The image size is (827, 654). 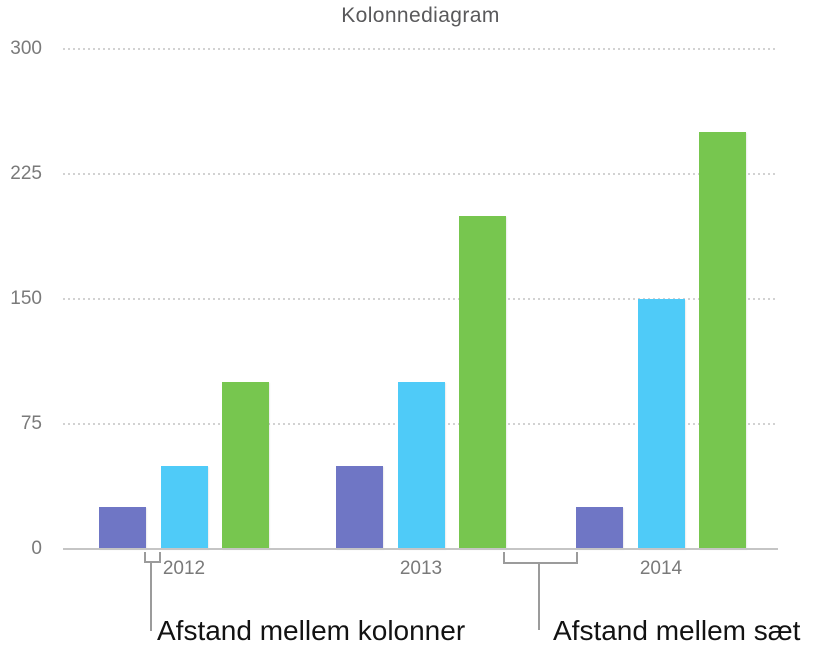 I want to click on chart-title: Kolonnediagram, so click(x=420, y=15).